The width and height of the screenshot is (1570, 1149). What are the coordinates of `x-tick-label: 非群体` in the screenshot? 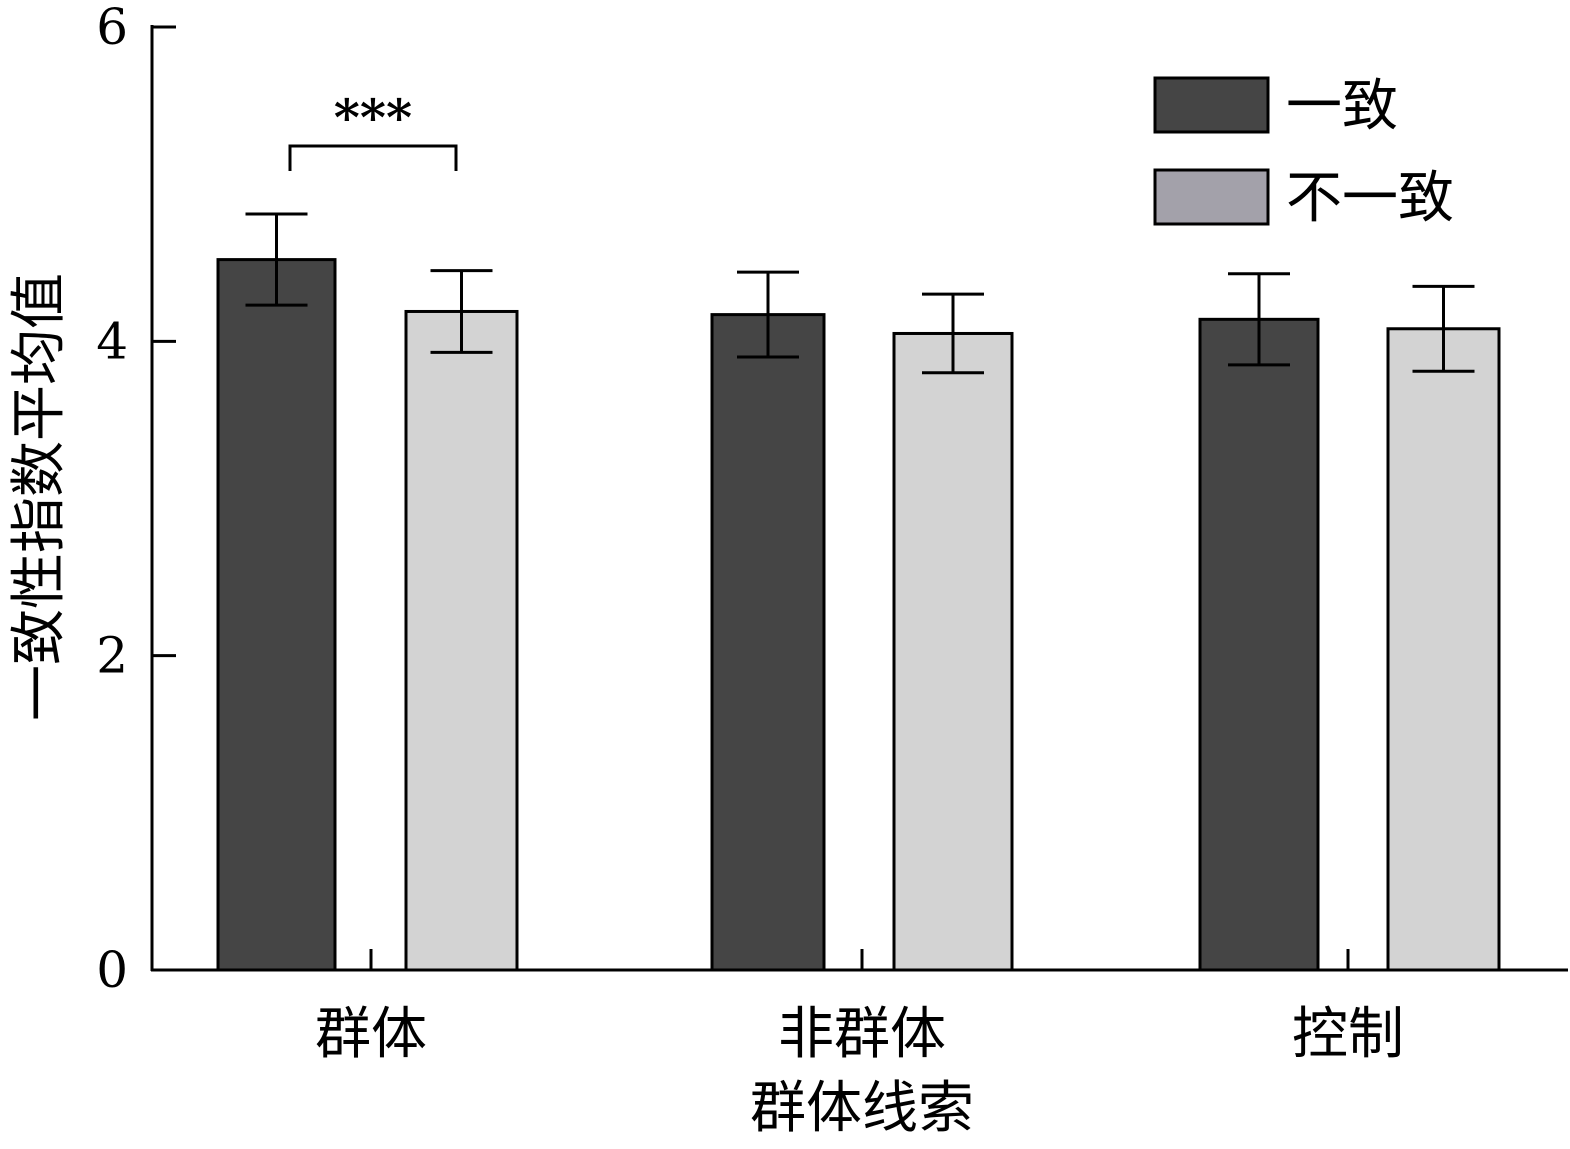 It's located at (862, 1034).